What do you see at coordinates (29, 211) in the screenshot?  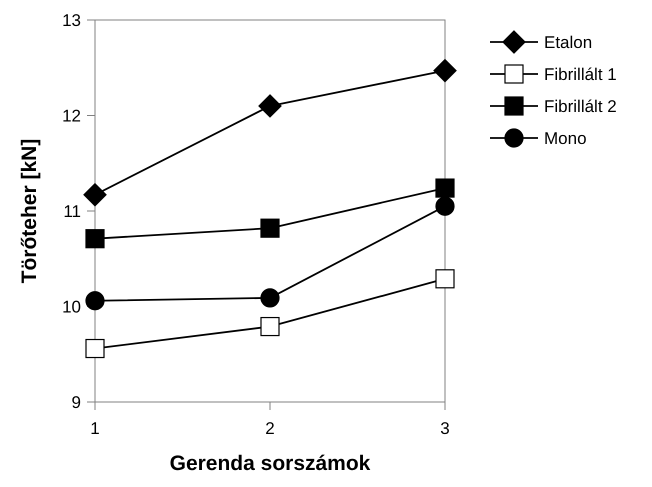 I see `y-axis-title: Törőteher [kN]` at bounding box center [29, 211].